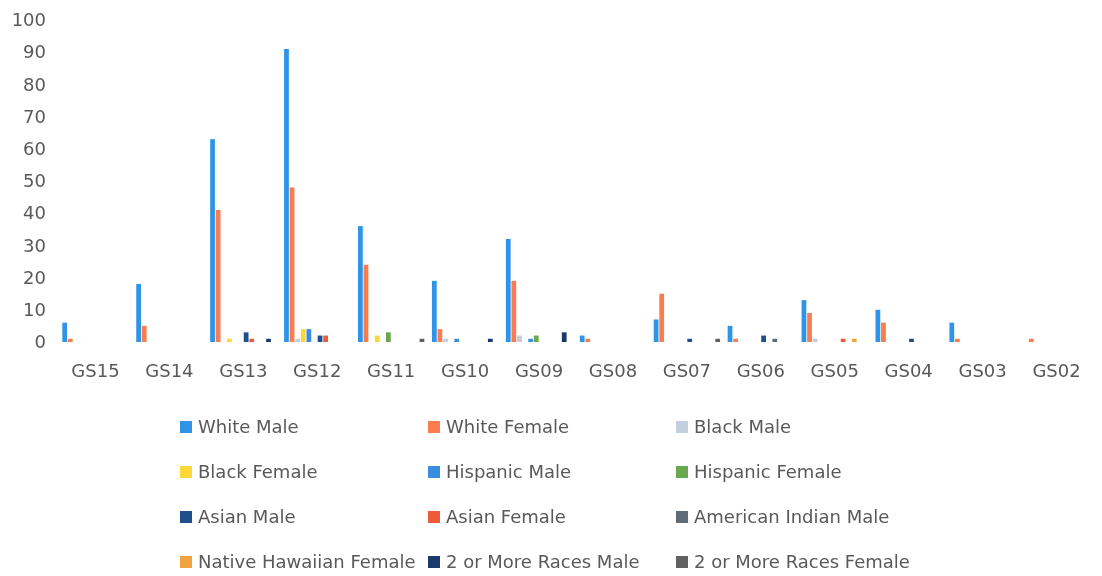  Describe the element at coordinates (307, 562) in the screenshot. I see `legend-label: Native Hawaiian Female` at that location.